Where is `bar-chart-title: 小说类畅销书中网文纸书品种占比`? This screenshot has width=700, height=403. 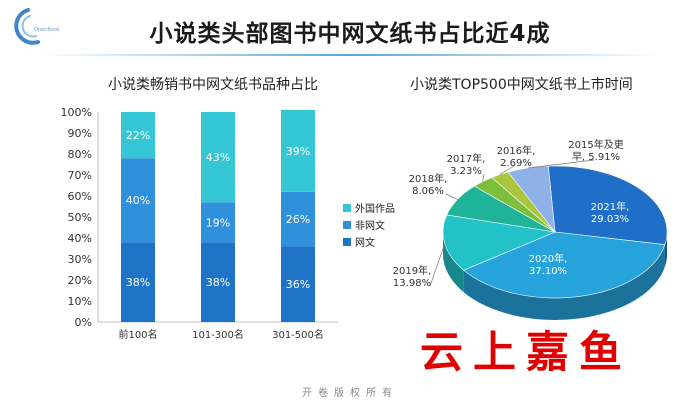 bar-chart-title: 小说类畅销书中网文纸书品种占比 is located at coordinates (213, 85).